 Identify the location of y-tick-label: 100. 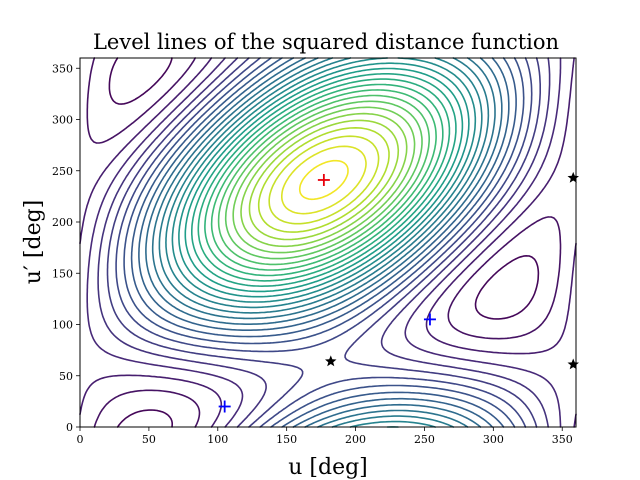
(62, 325).